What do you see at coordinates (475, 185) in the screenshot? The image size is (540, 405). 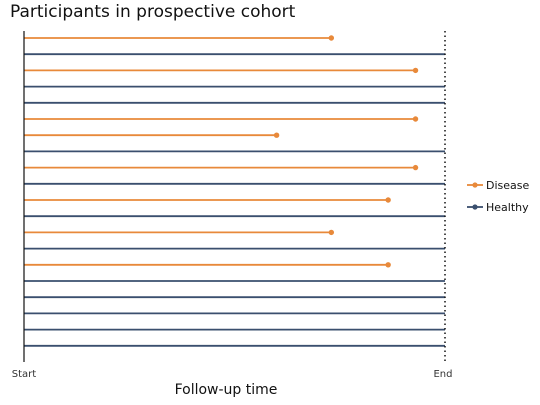 I see `legend-dot-disease` at bounding box center [475, 185].